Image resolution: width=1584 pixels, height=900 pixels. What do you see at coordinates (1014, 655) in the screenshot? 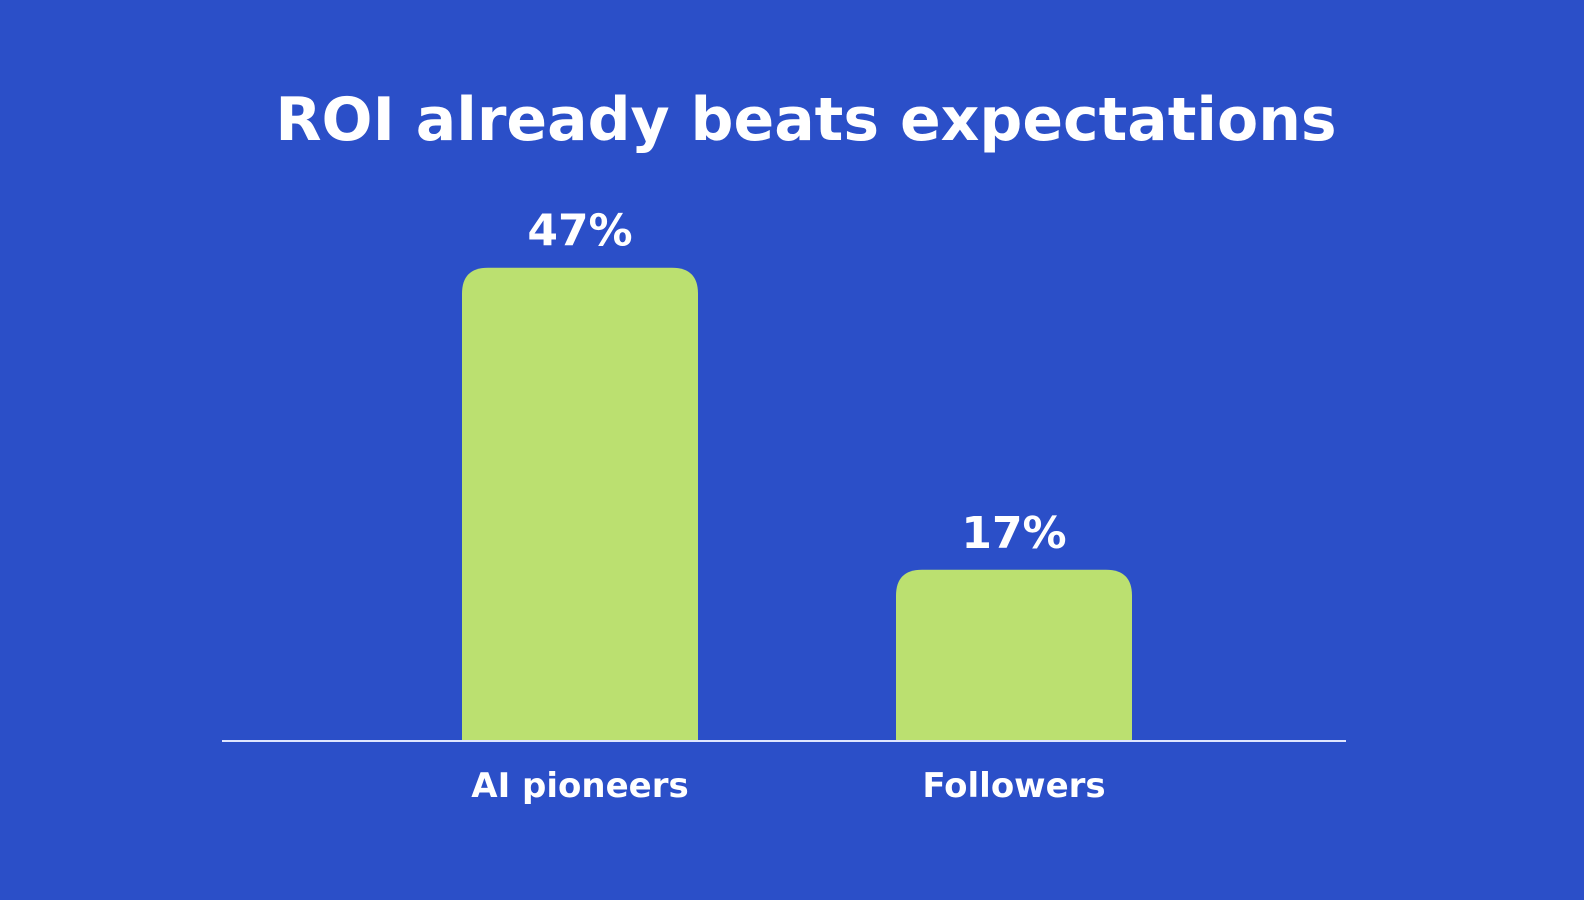
I see `bar-followers` at bounding box center [1014, 655].